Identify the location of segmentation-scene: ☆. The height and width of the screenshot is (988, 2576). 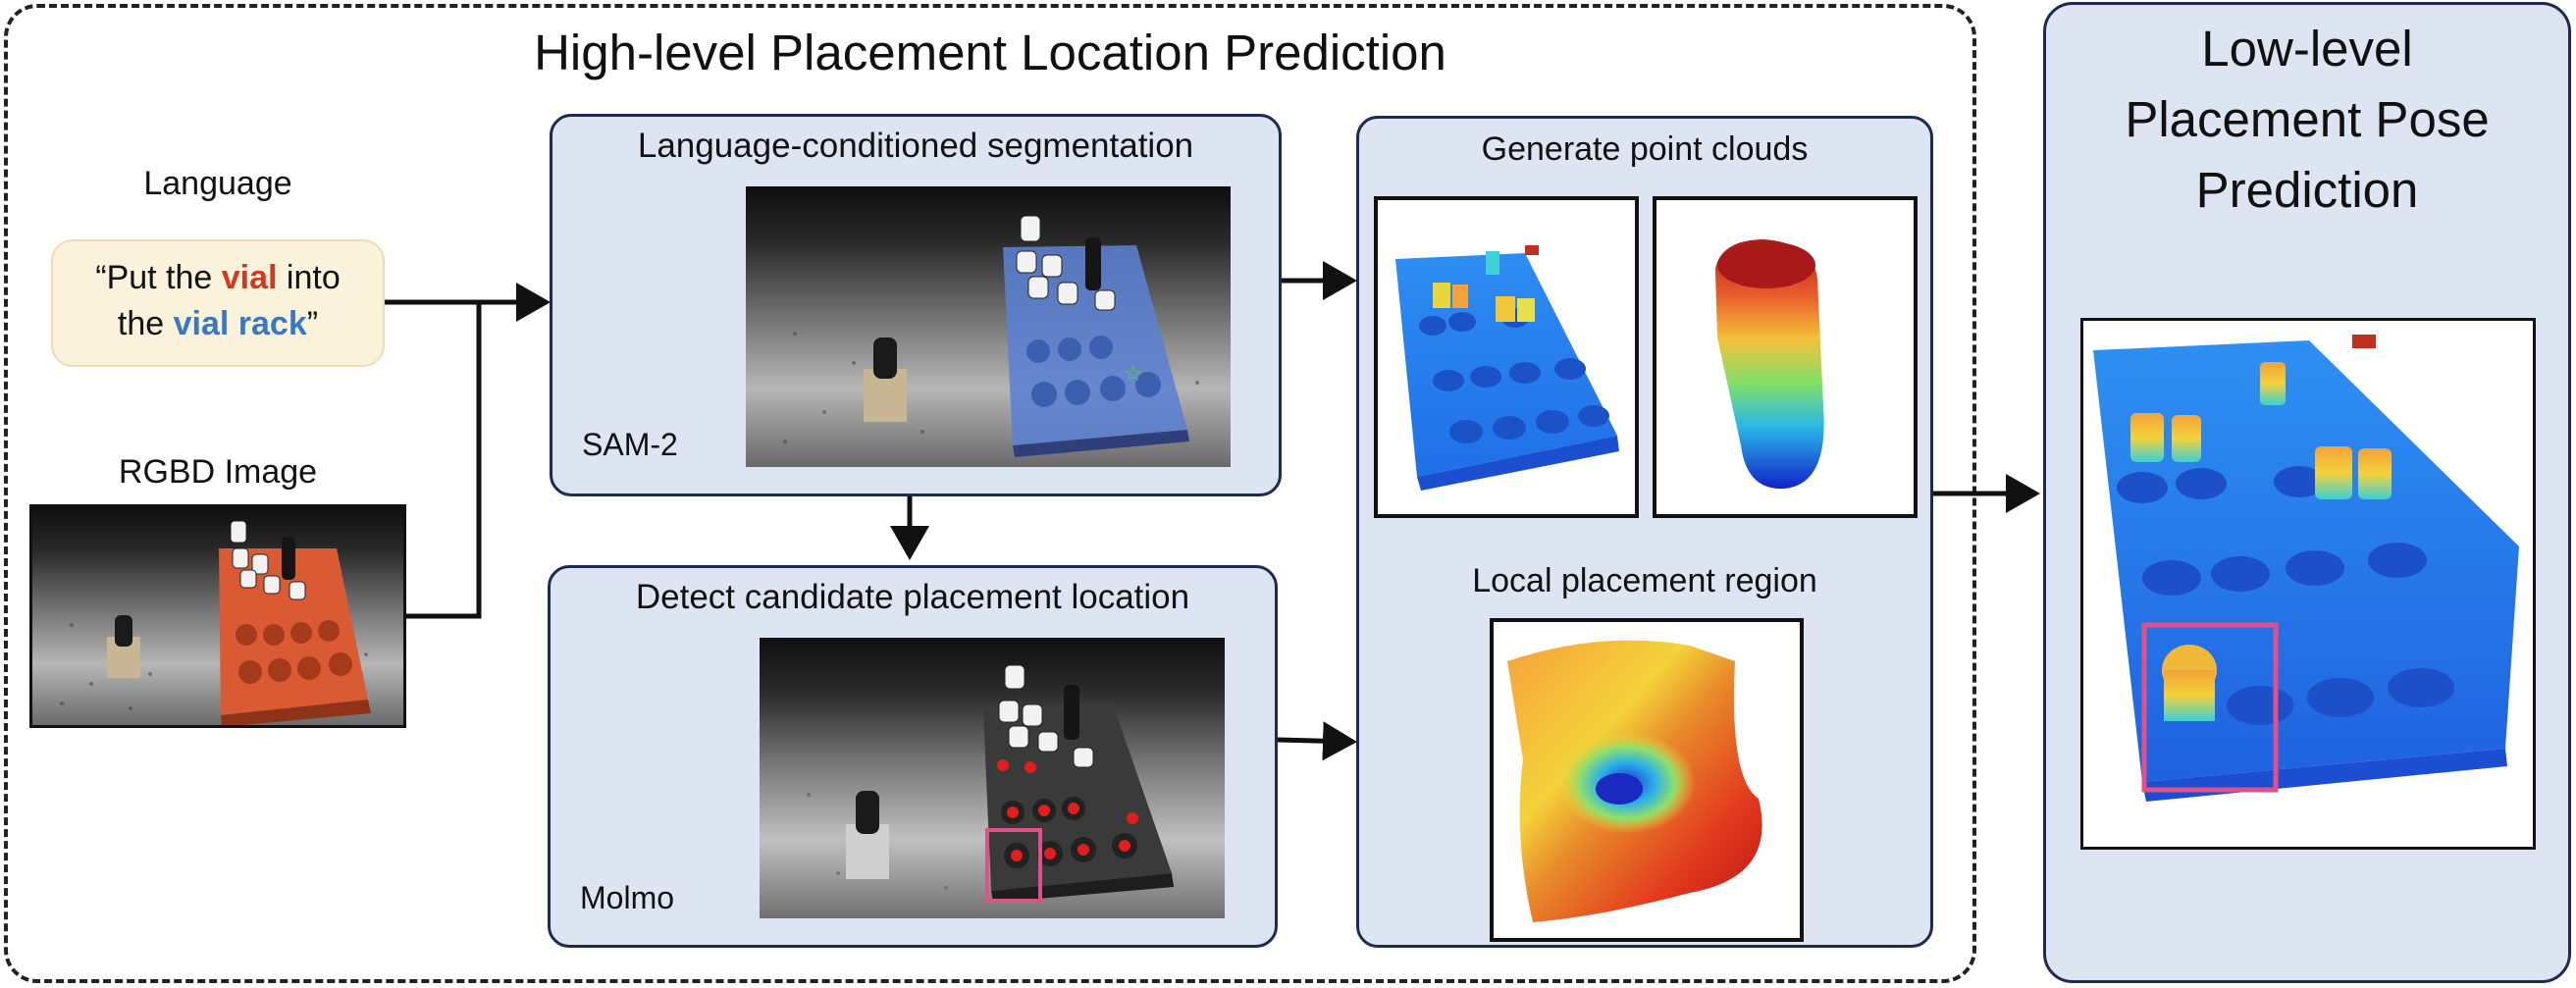
(991, 336).